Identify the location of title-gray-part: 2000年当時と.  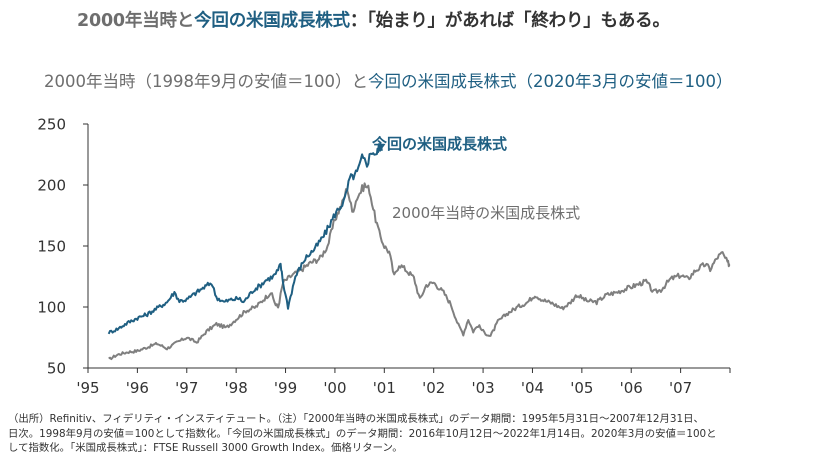
(136, 21).